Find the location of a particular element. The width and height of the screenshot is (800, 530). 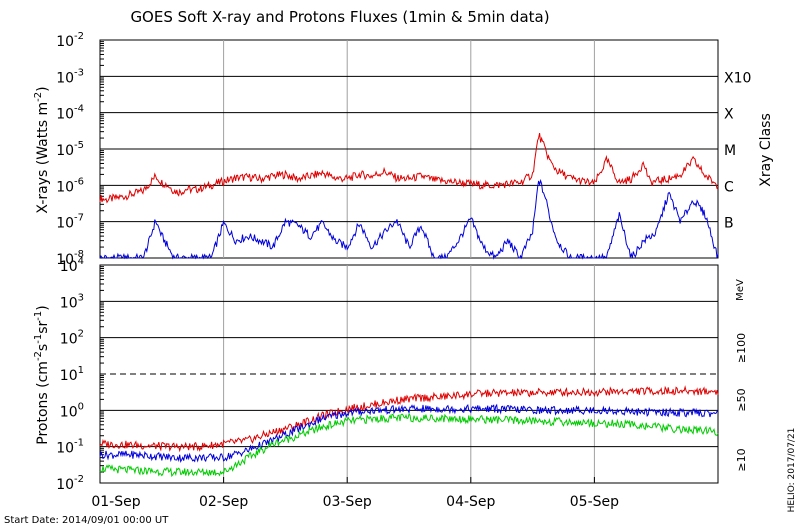

start-date-label: Start Date: 2014/09/01 00:00 UT is located at coordinates (86, 520).